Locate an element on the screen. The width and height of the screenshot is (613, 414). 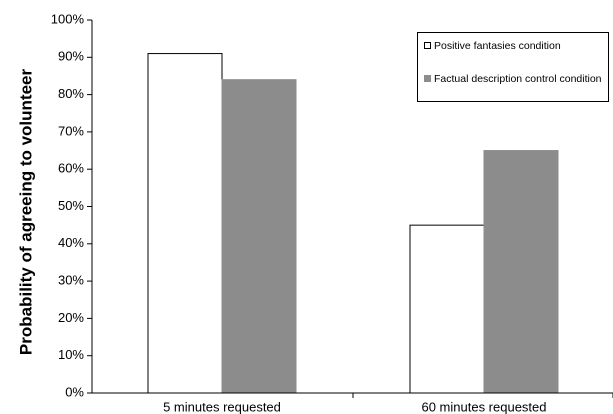
legend-label: Factual description control condition is located at coordinates (518, 79).